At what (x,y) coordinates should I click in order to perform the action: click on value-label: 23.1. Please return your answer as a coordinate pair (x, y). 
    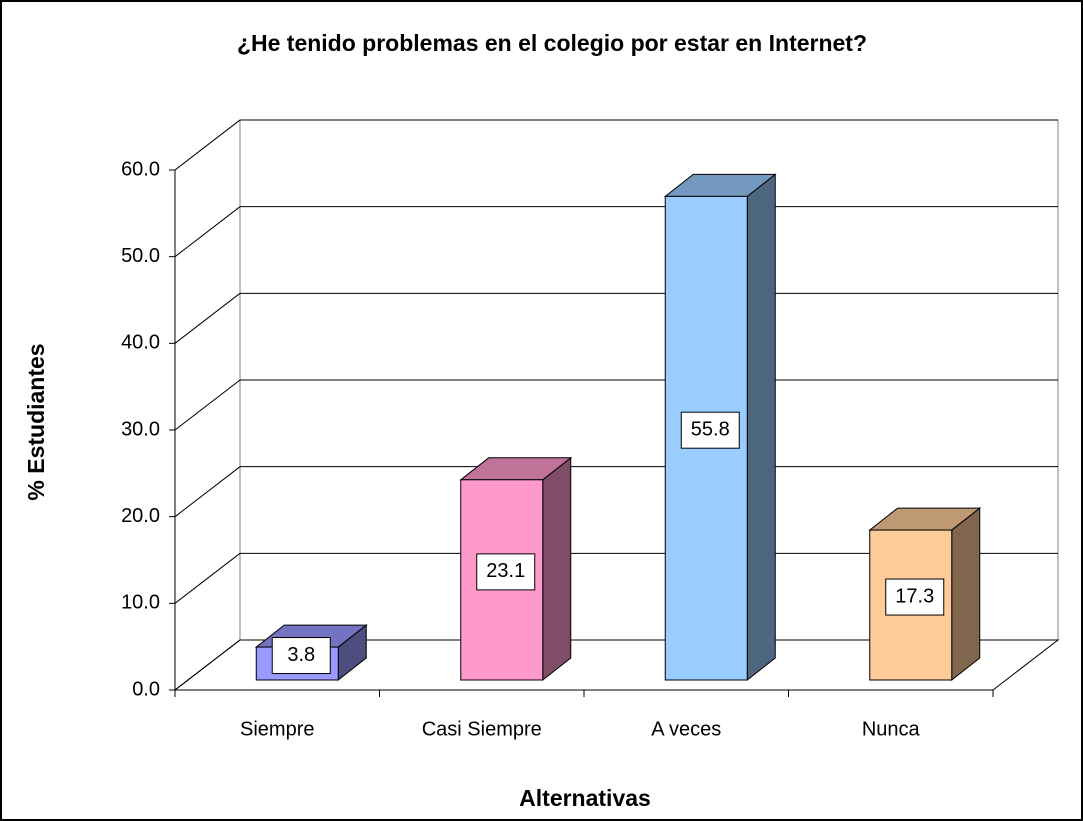
    Looking at the image, I should click on (505, 571).